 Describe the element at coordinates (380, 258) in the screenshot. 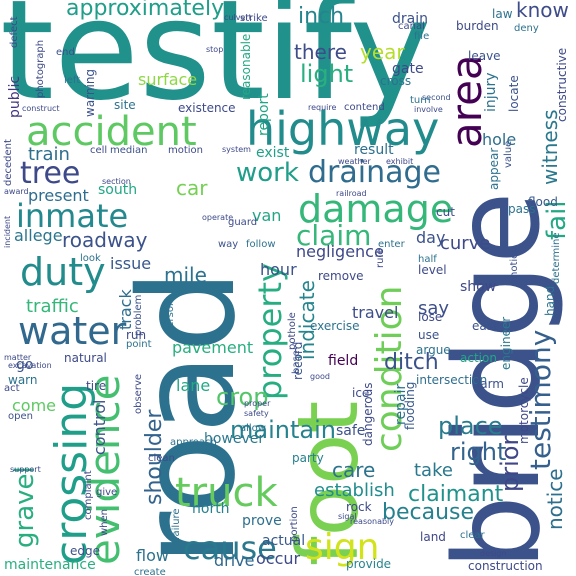

I see `word: rule` at that location.